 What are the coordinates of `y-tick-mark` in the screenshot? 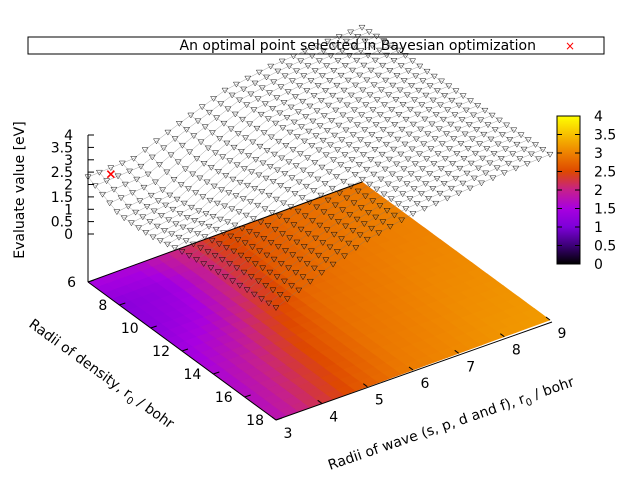 It's located at (91, 281).